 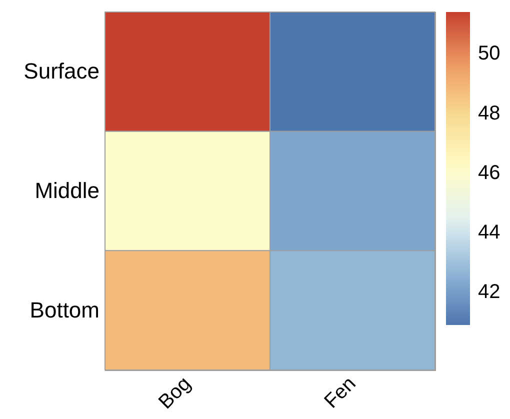 What do you see at coordinates (489, 53) in the screenshot?
I see `color-bar-label: 50` at bounding box center [489, 53].